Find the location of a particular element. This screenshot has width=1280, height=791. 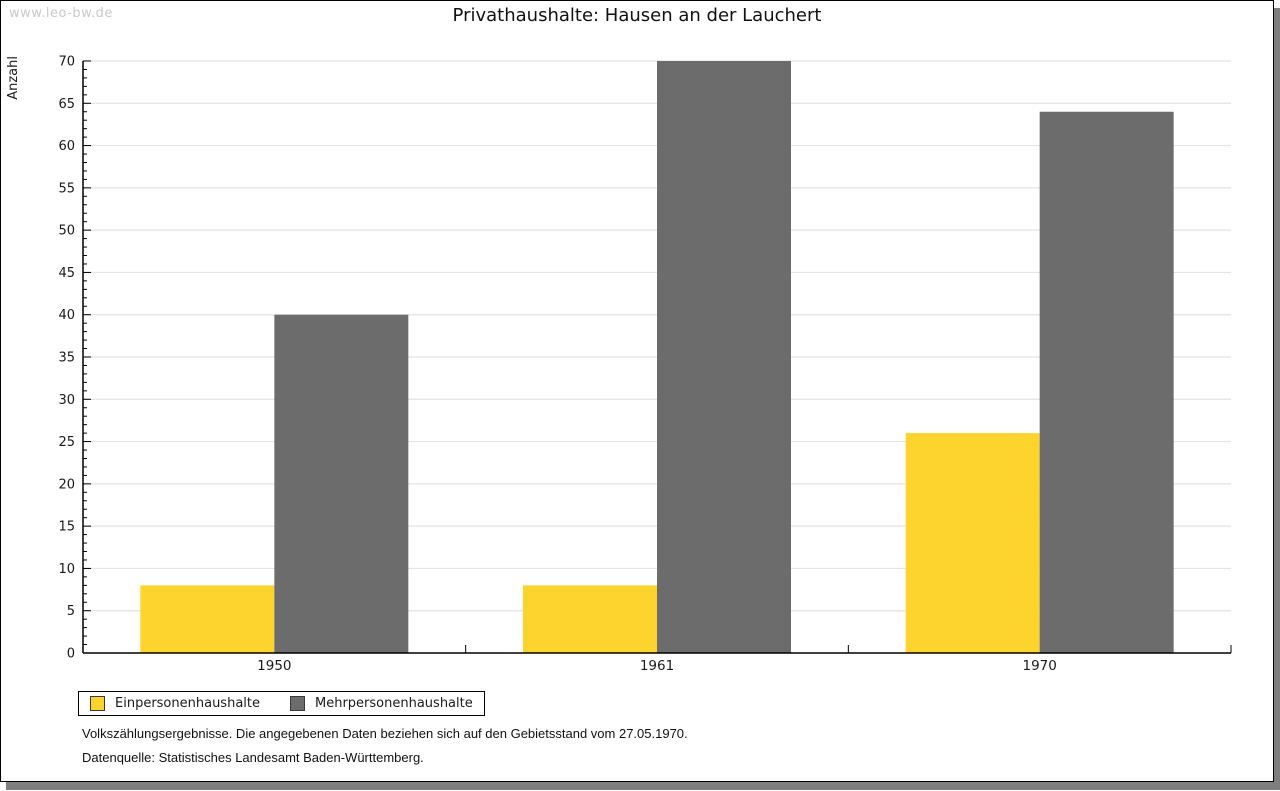

y-tick-label: 30 is located at coordinates (66, 400).